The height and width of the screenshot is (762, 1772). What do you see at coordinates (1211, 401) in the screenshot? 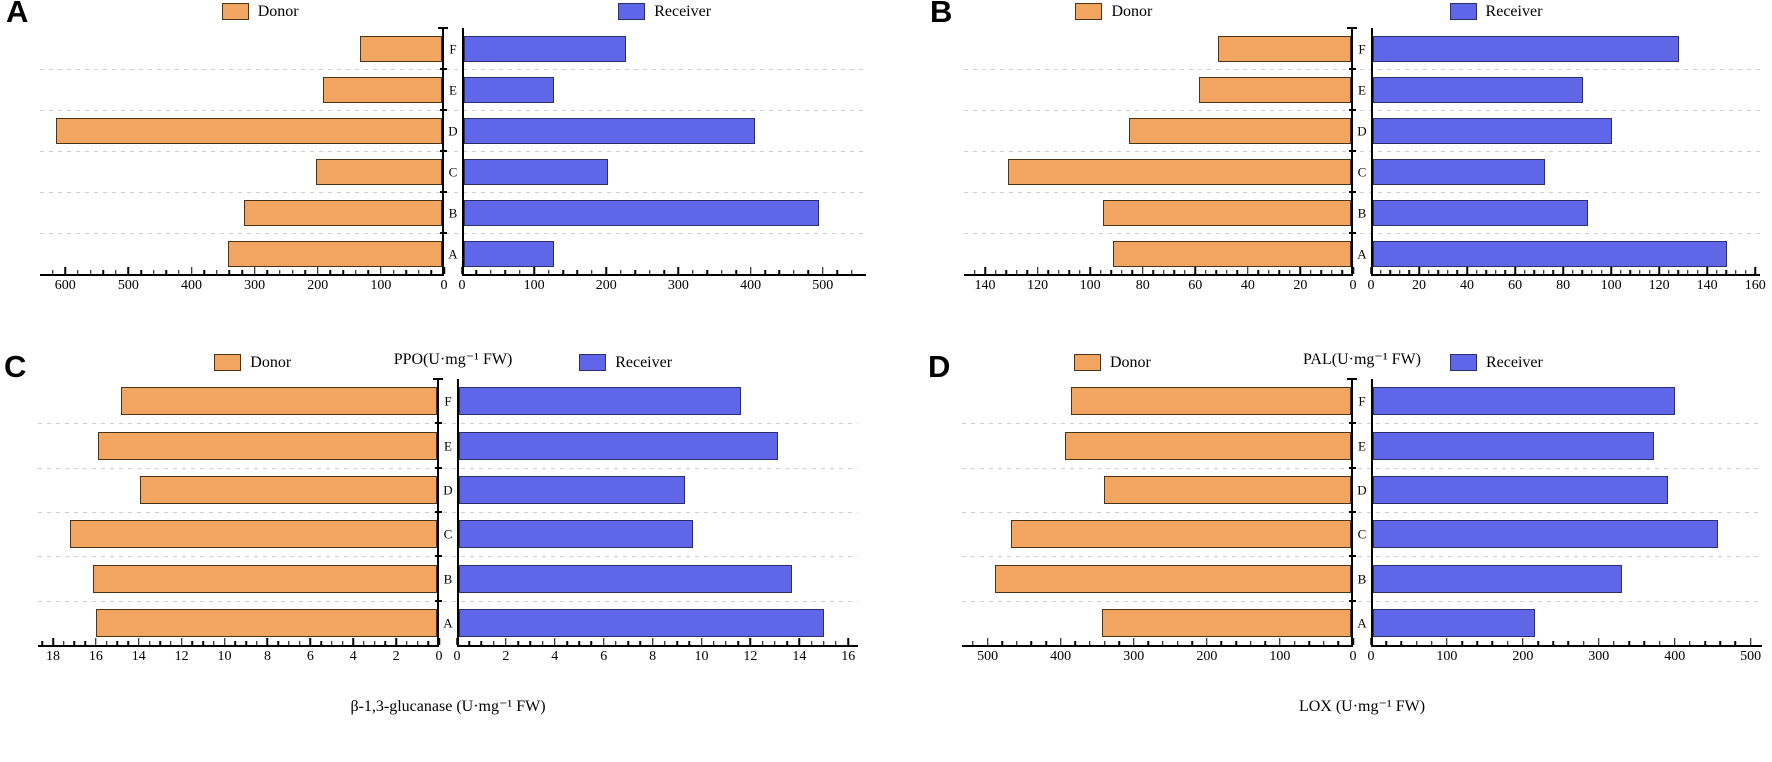
I see `panel-D-donor-bar-F` at bounding box center [1211, 401].